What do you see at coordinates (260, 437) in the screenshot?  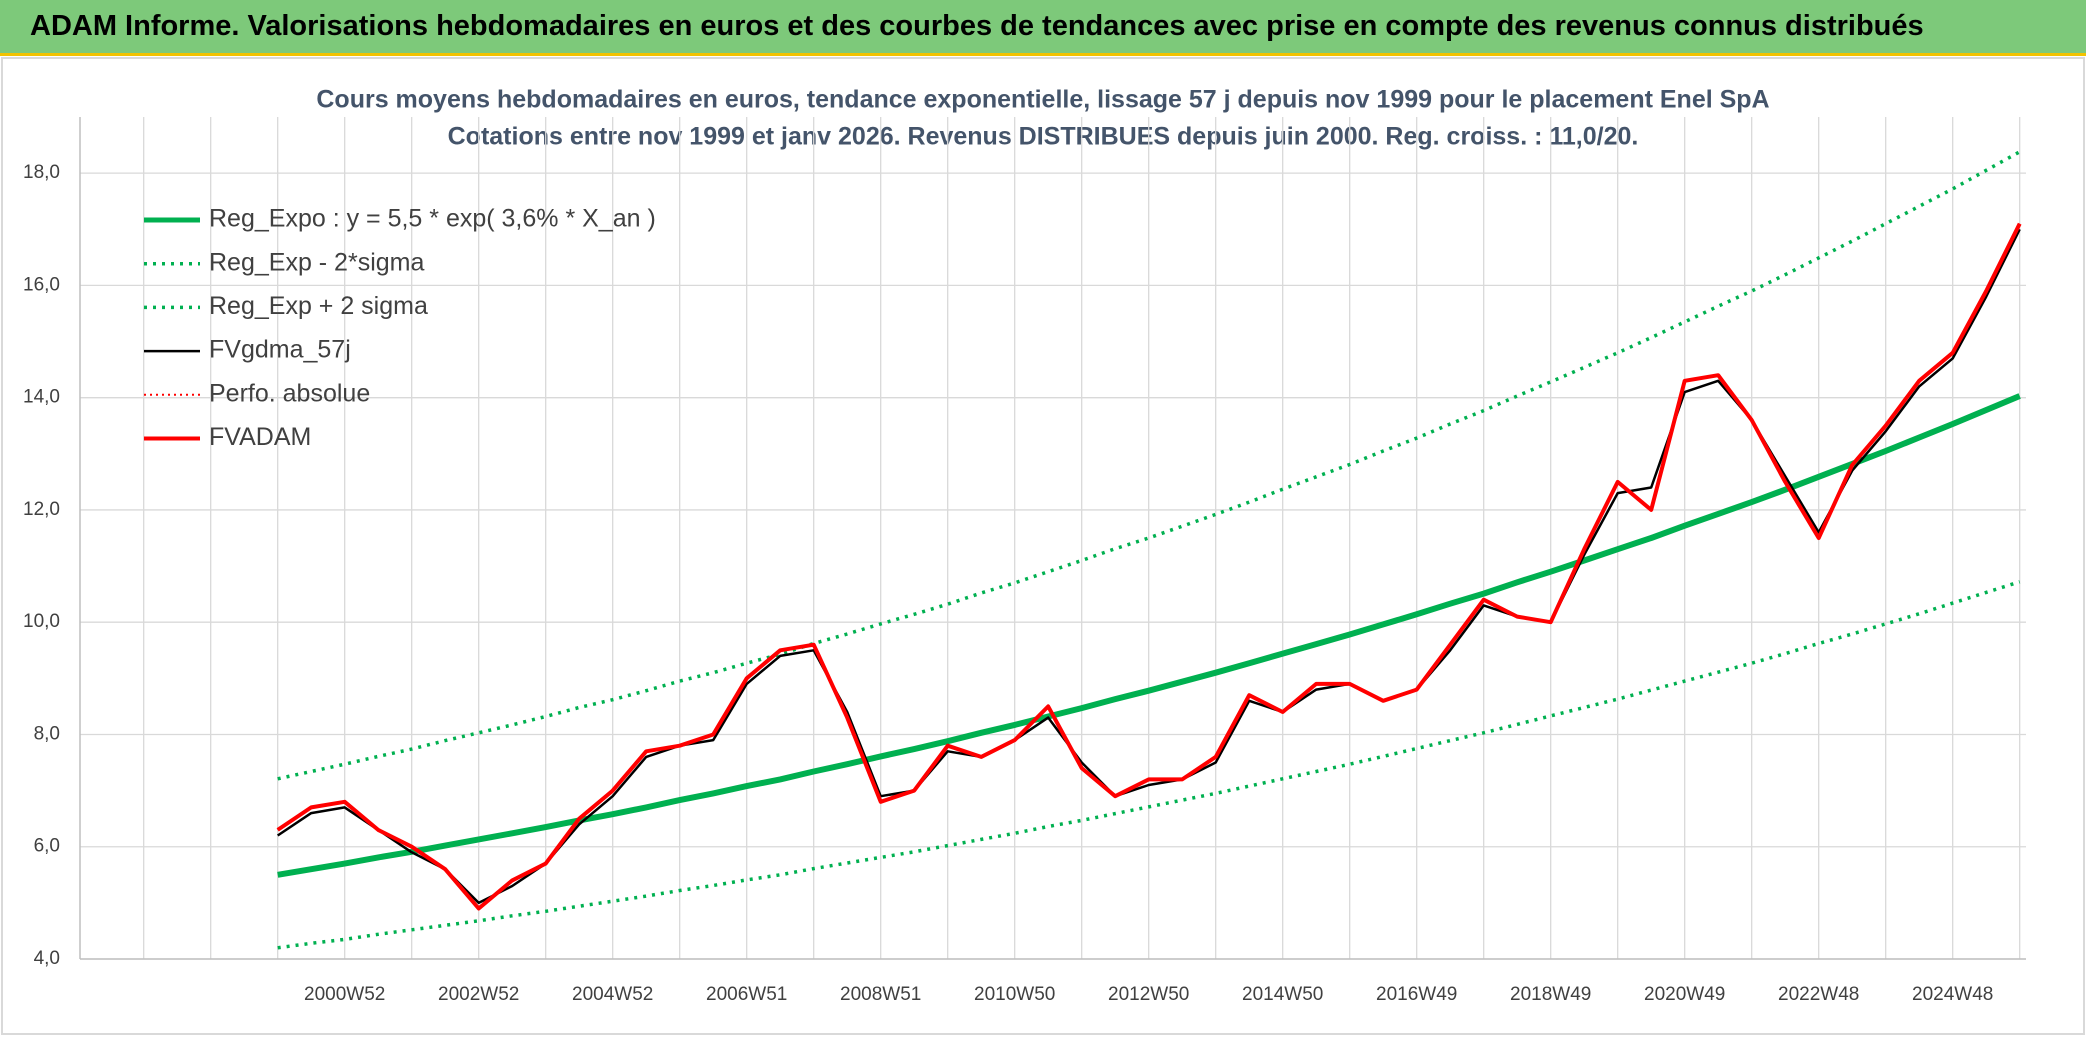 I see `legend-label: FVADAM` at bounding box center [260, 437].